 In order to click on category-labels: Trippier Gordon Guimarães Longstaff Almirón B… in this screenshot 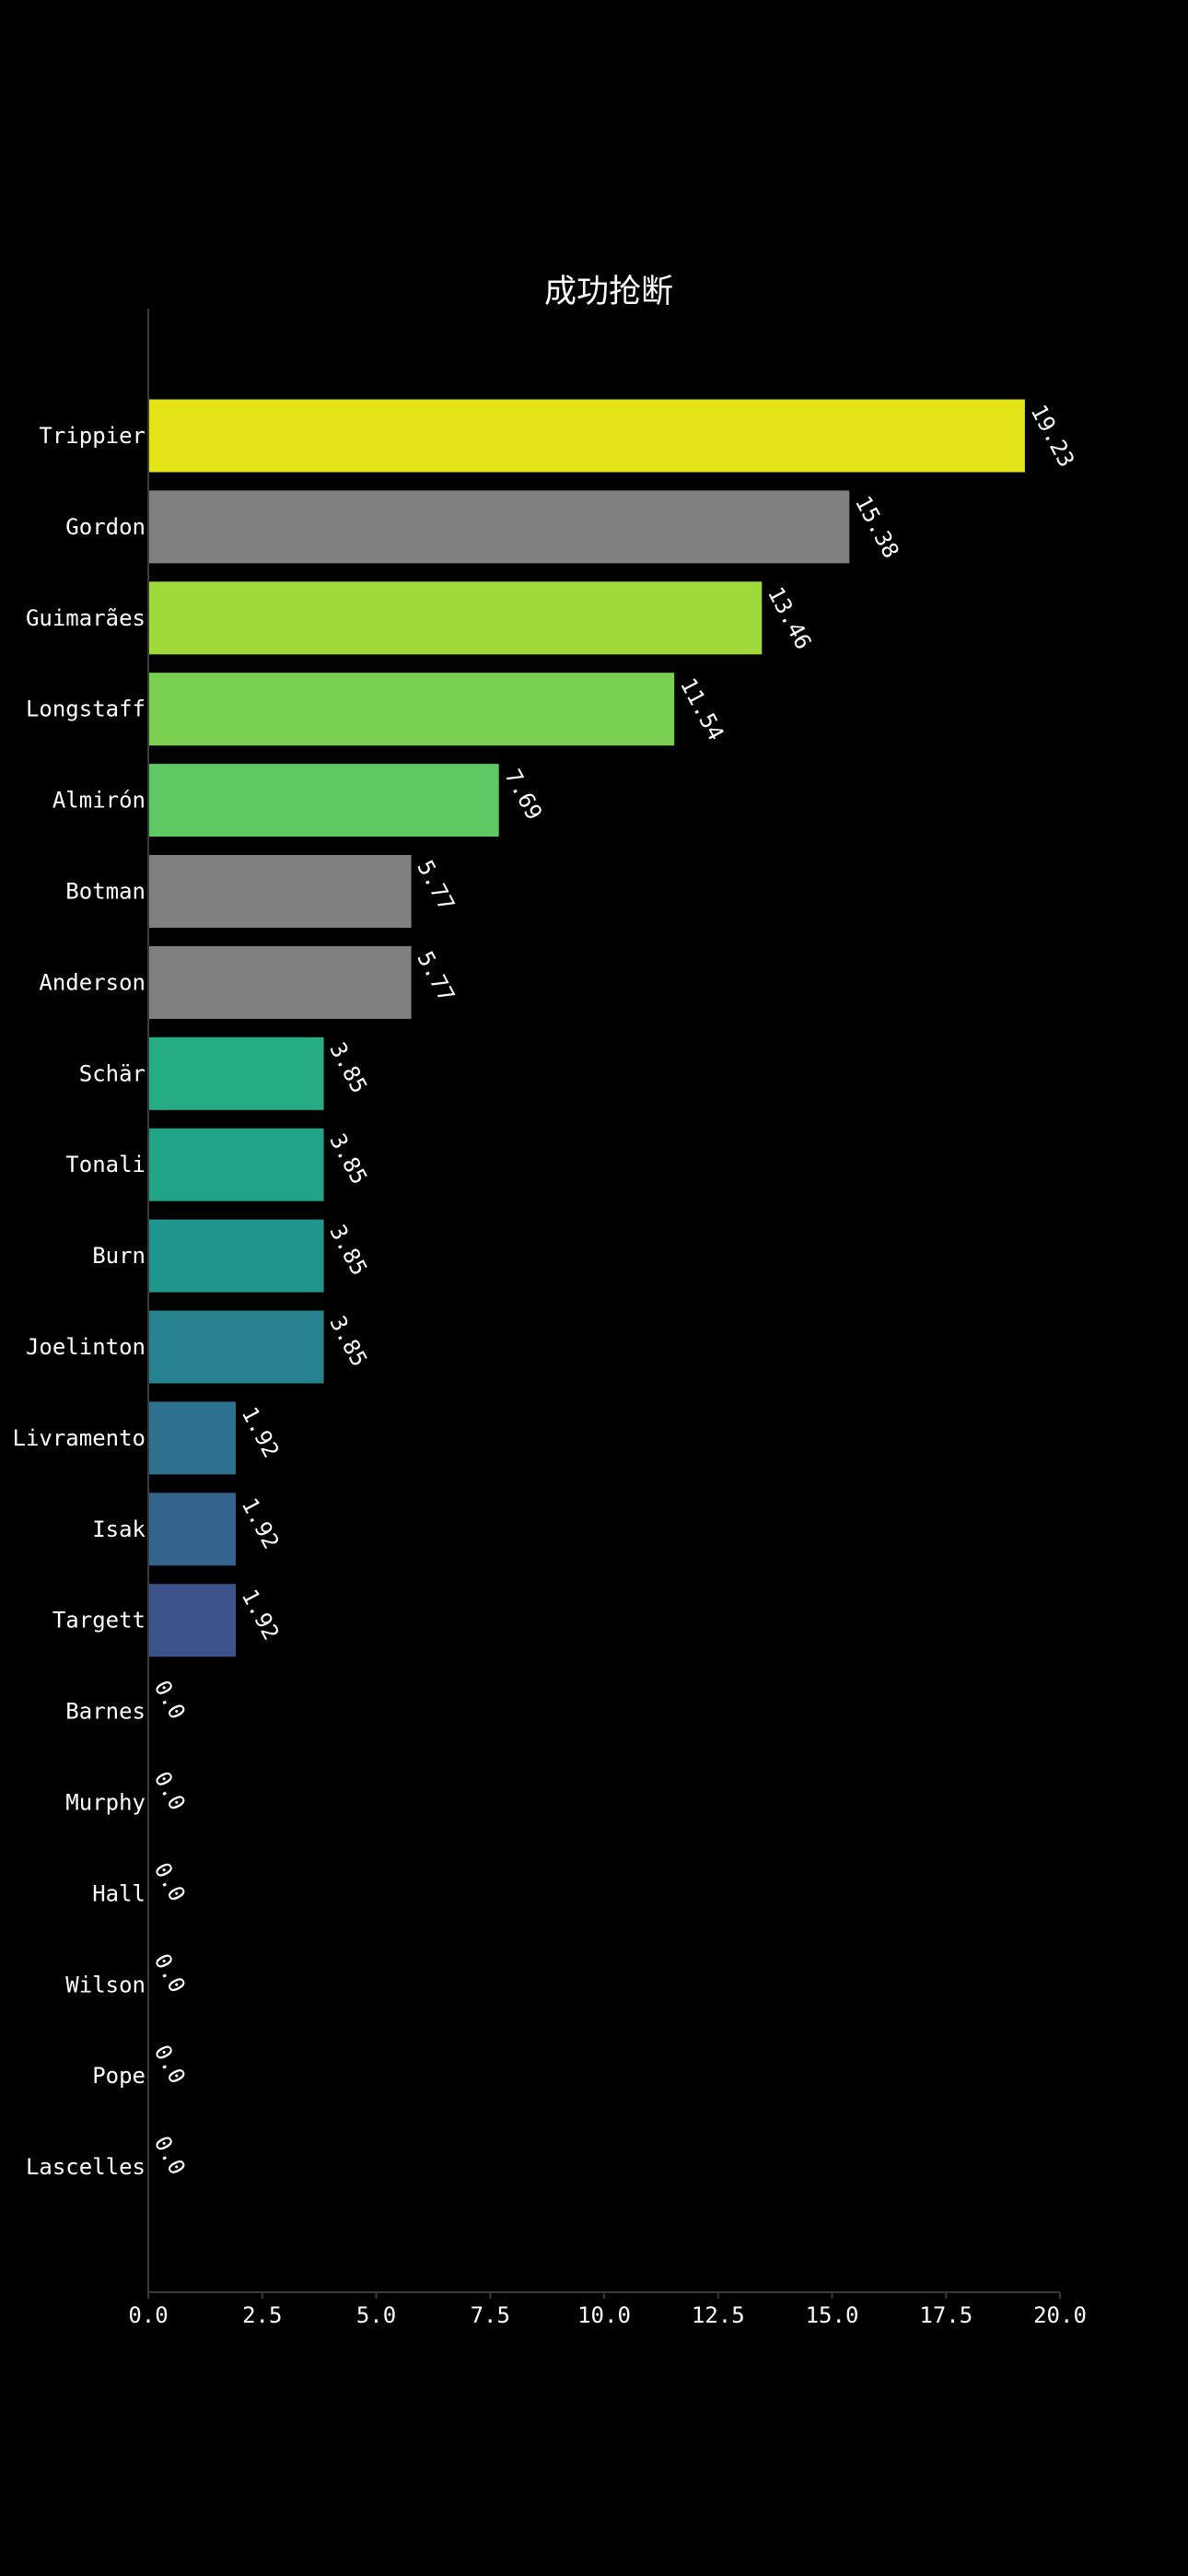, I will do `click(79, 1301)`.